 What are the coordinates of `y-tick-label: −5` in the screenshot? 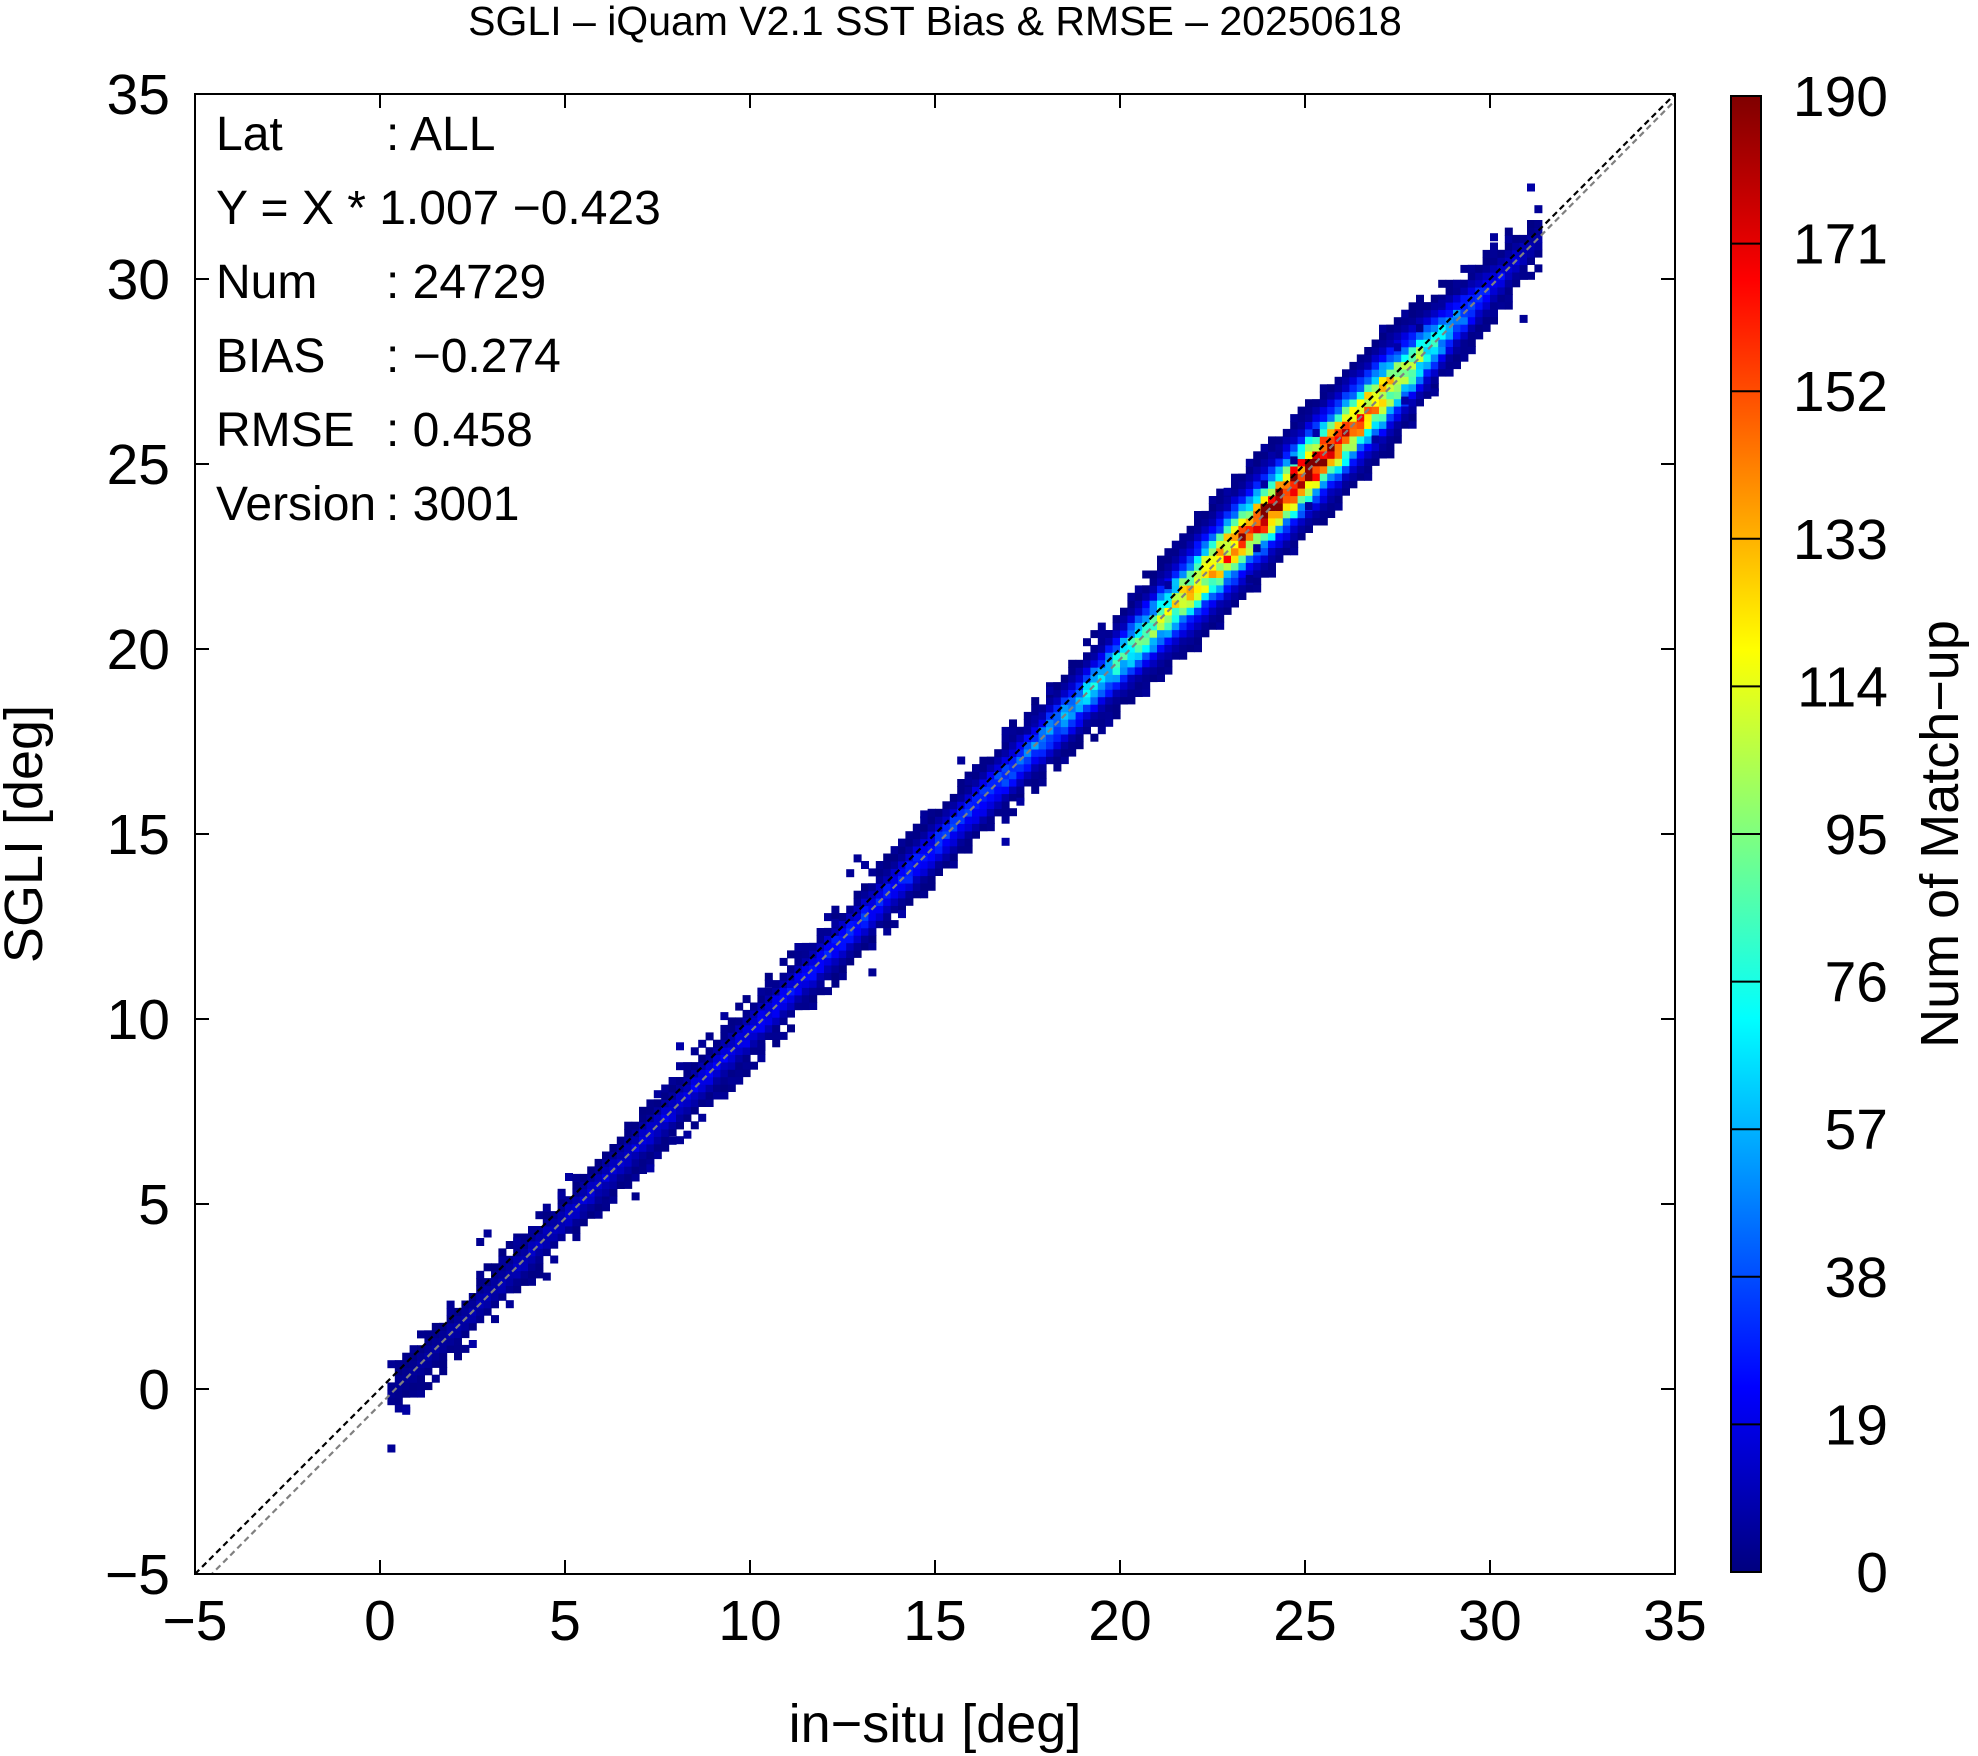 It's located at (137, 1575).